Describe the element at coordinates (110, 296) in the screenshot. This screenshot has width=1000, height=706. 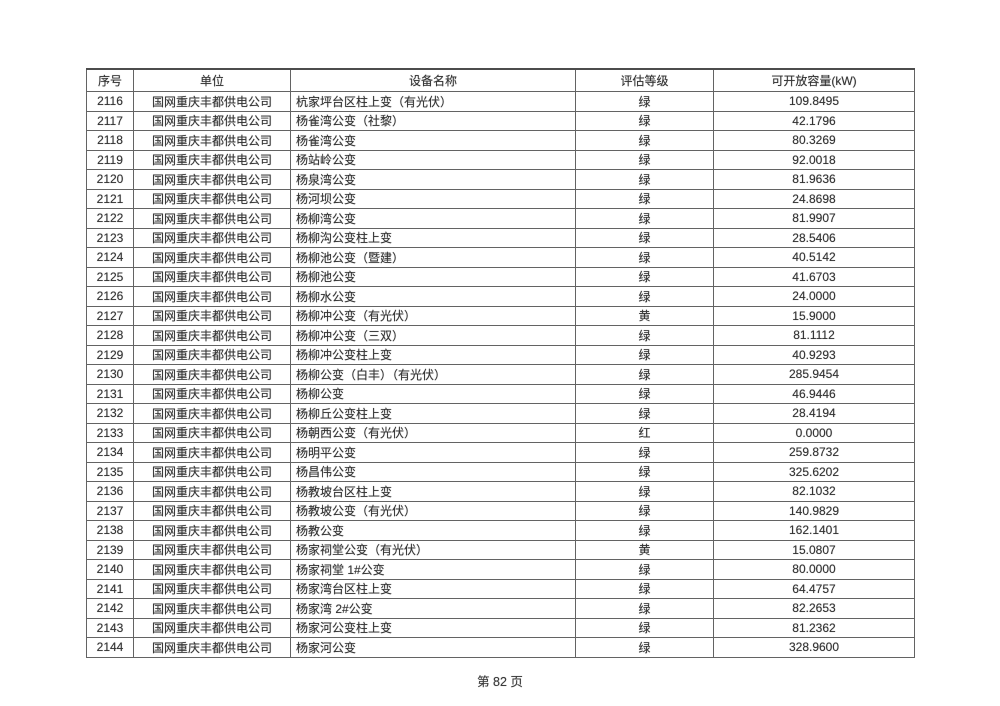
I see `serial-cell: 2126` at that location.